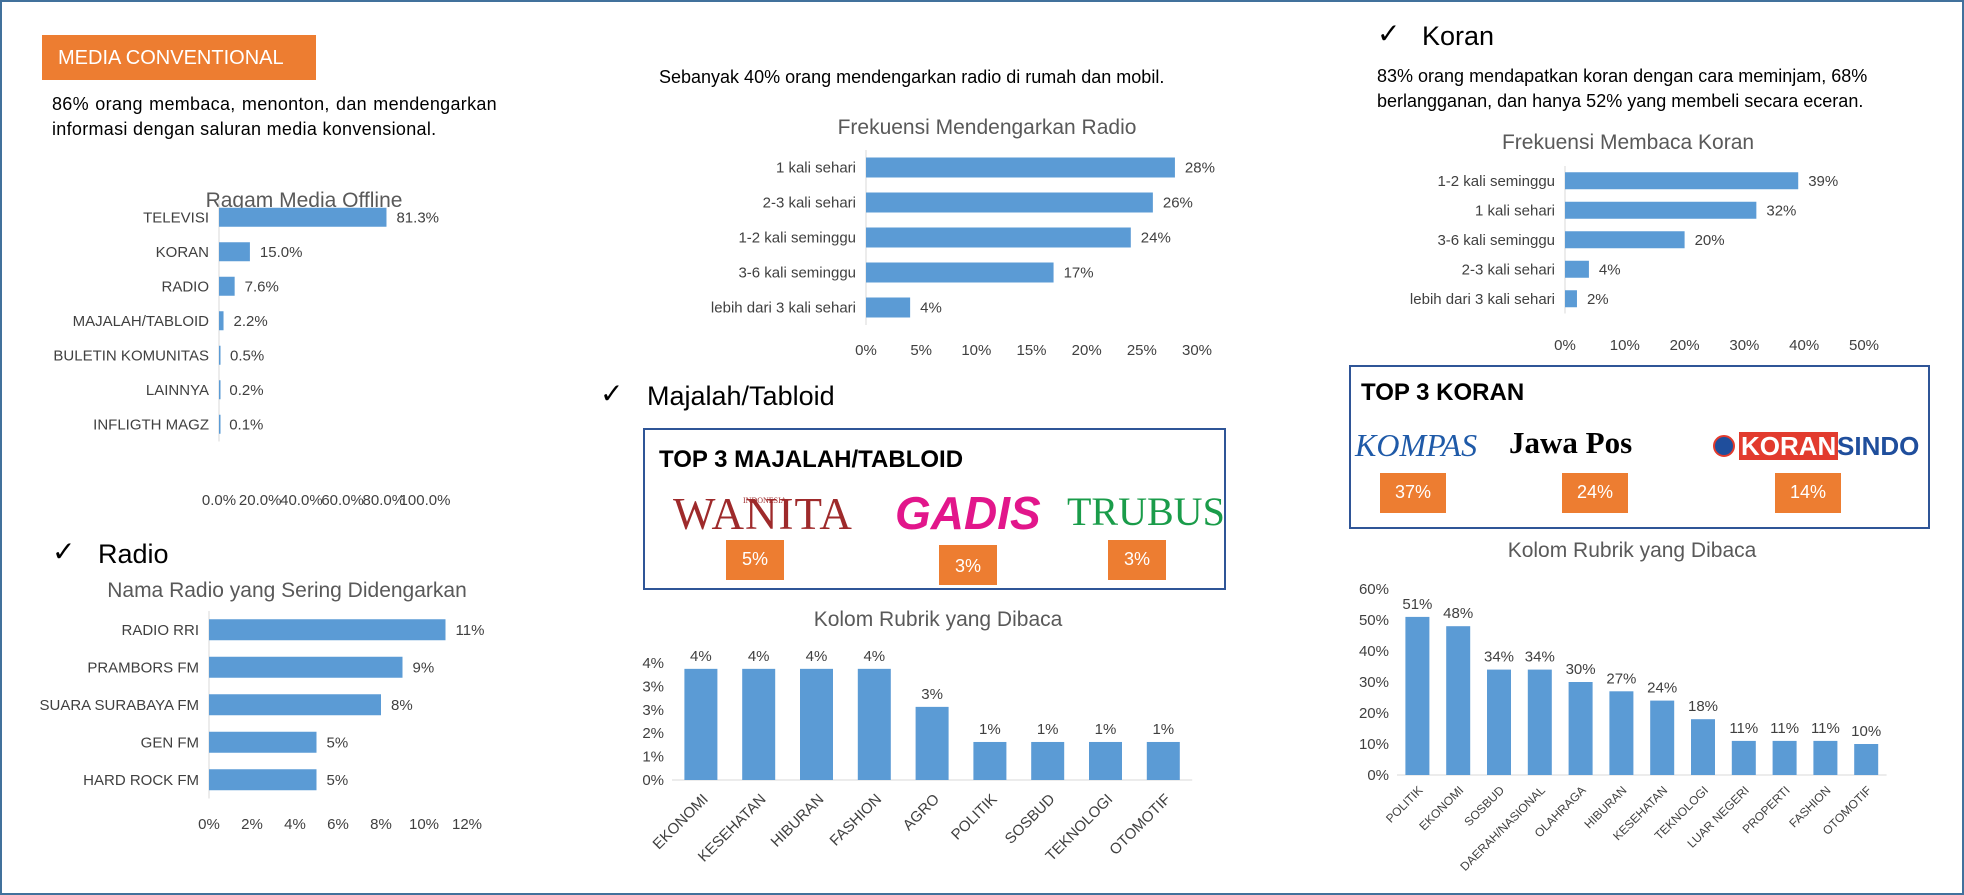  I want to click on tick-label: 0.0%, so click(219, 500).